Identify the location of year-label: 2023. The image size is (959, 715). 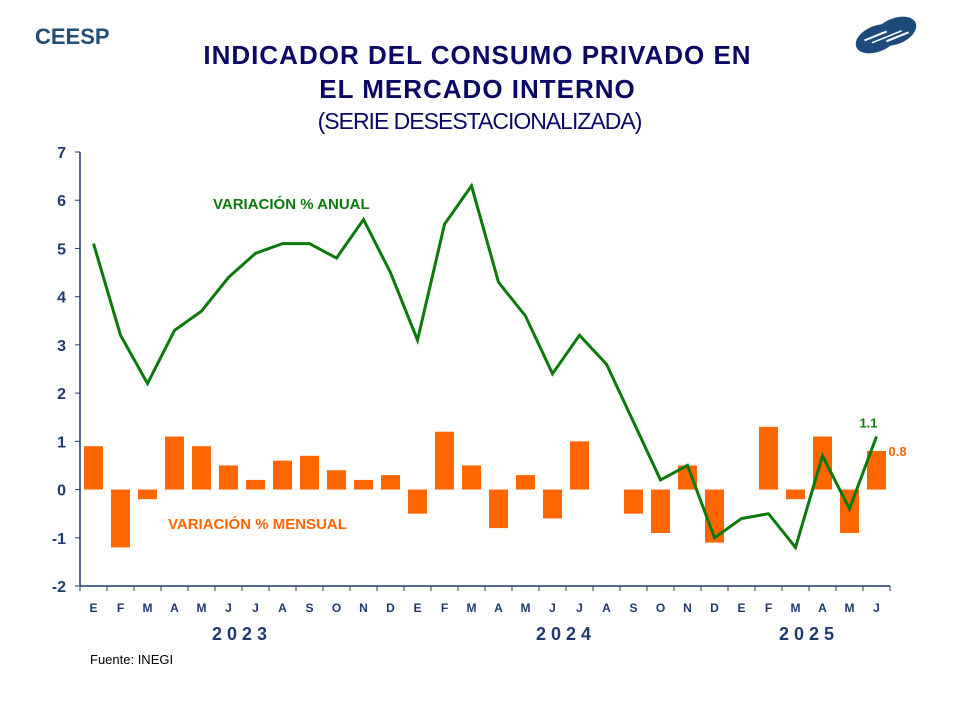
(242, 634).